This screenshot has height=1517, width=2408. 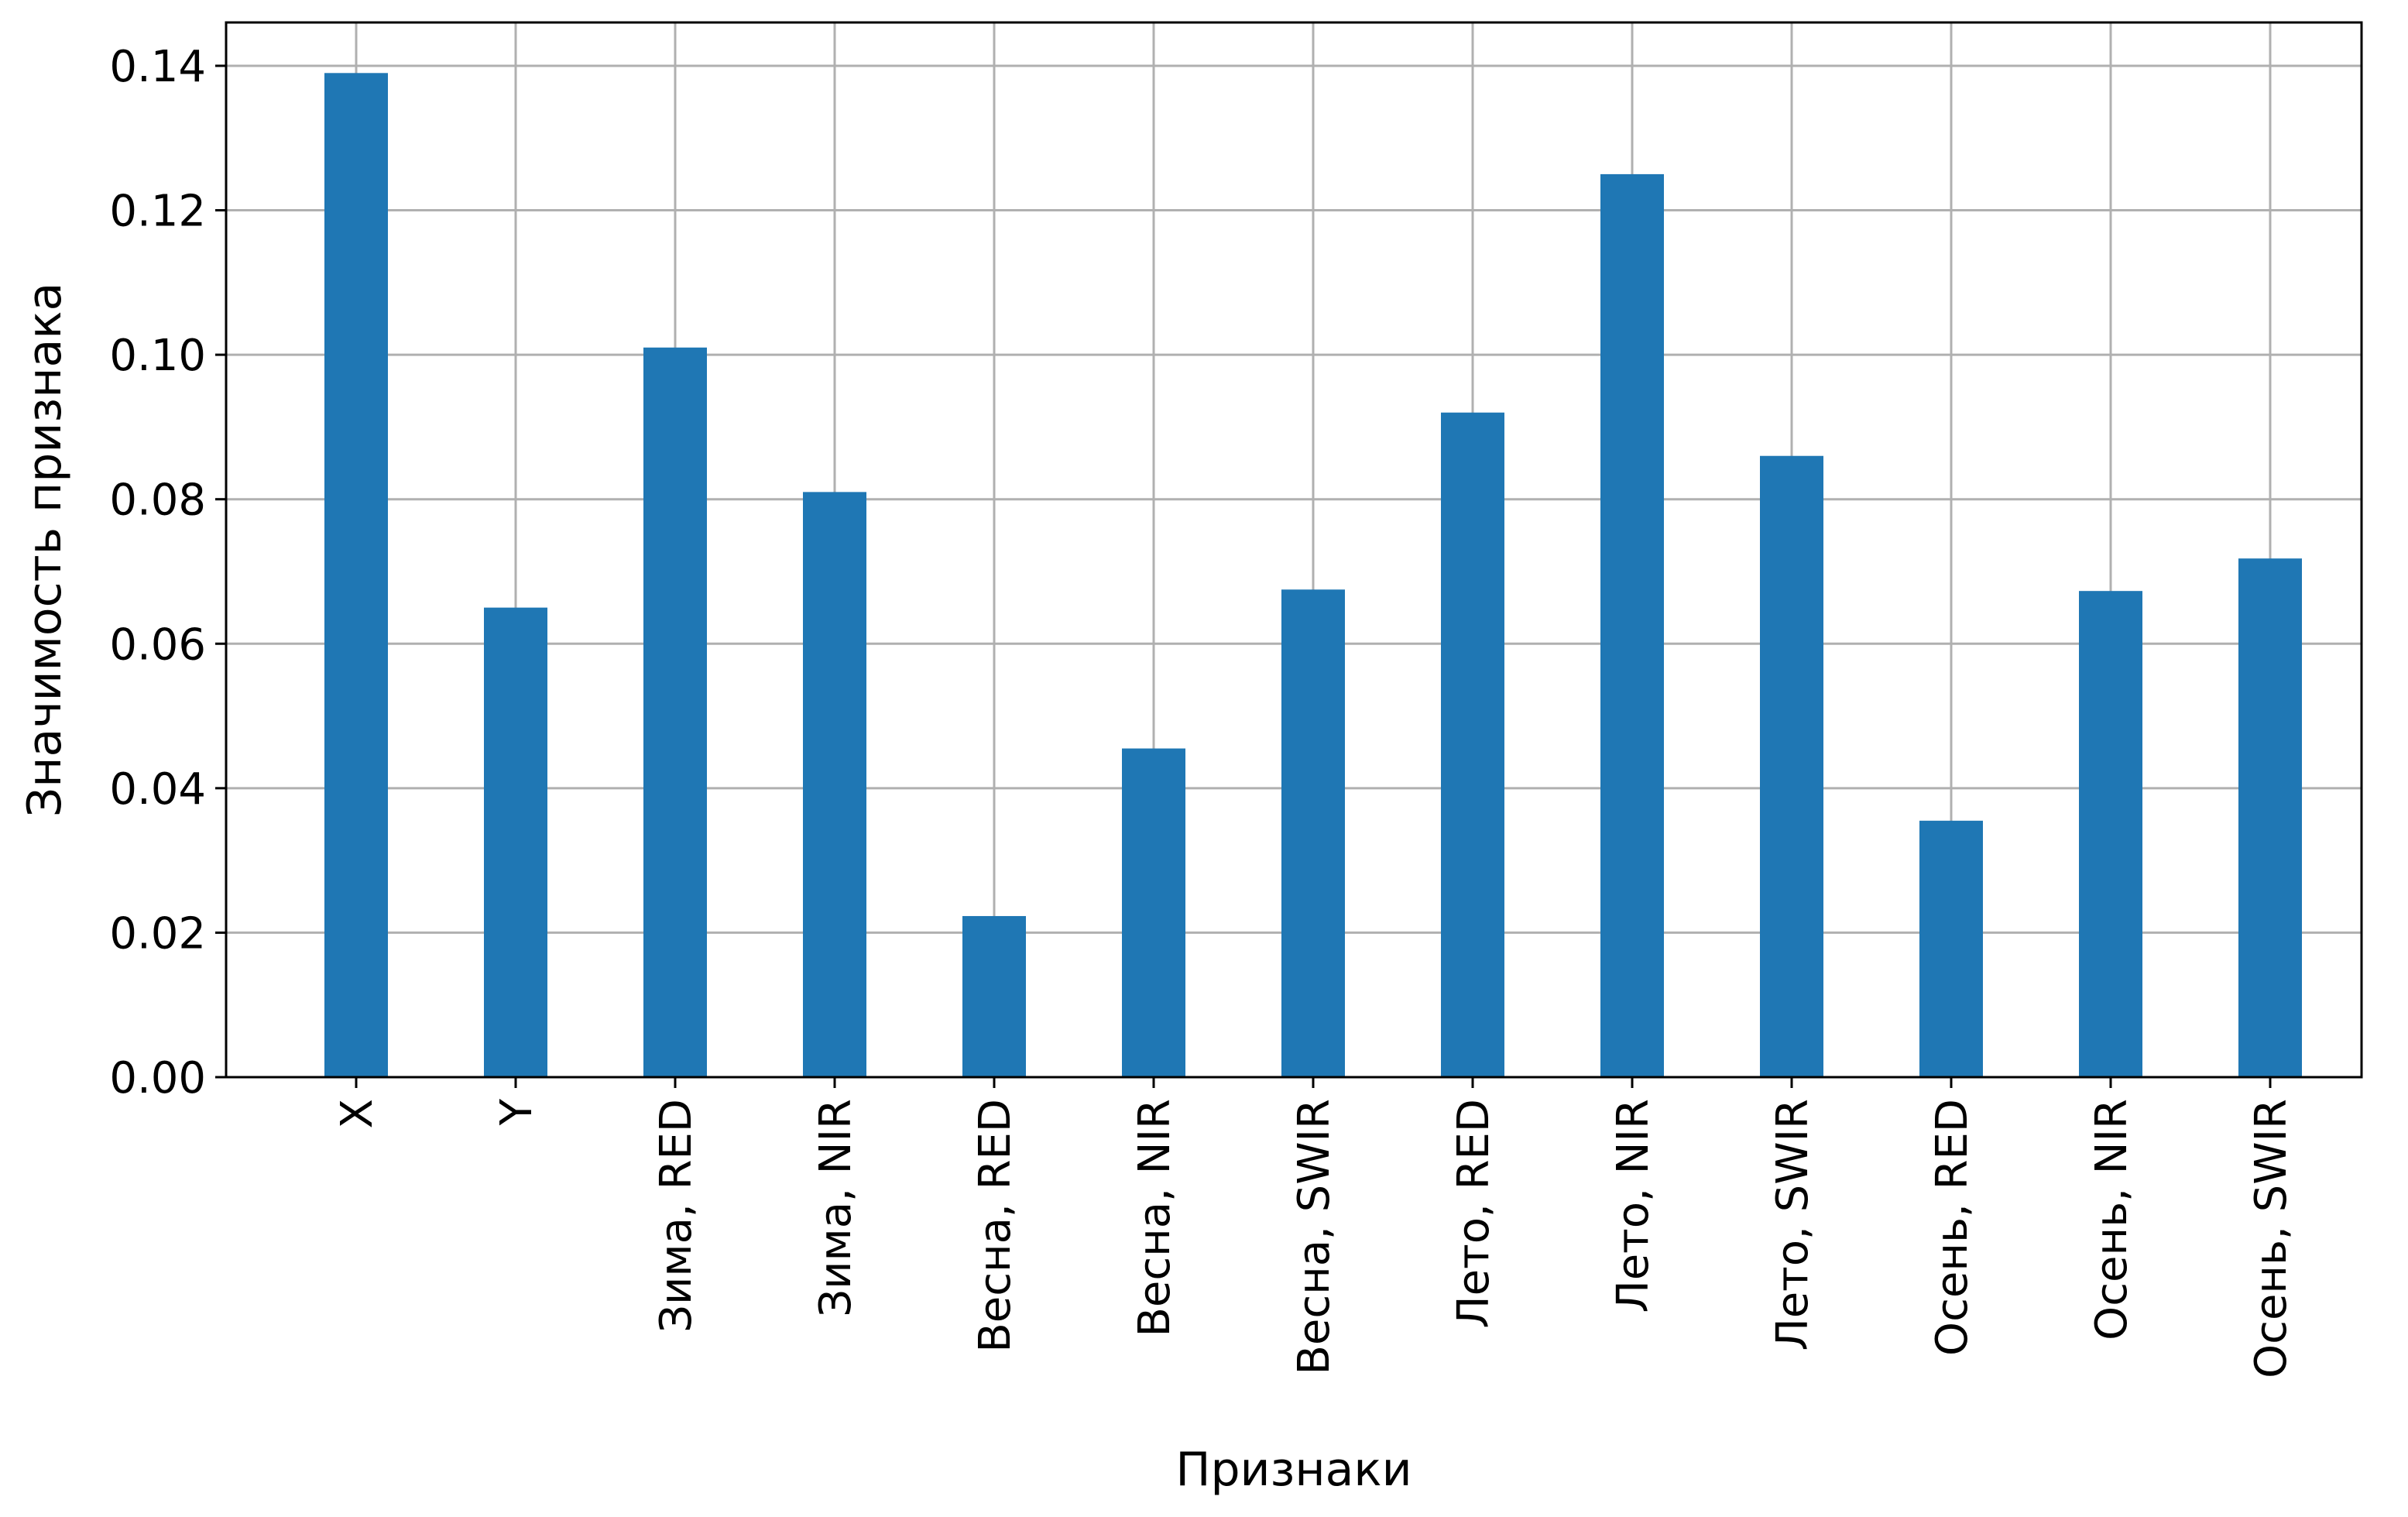 What do you see at coordinates (167, 572) in the screenshot?
I see `y-axis-ticks: 0.00 0.02 0.04 0.06 0.08 0.10 0.12 0.14` at bounding box center [167, 572].